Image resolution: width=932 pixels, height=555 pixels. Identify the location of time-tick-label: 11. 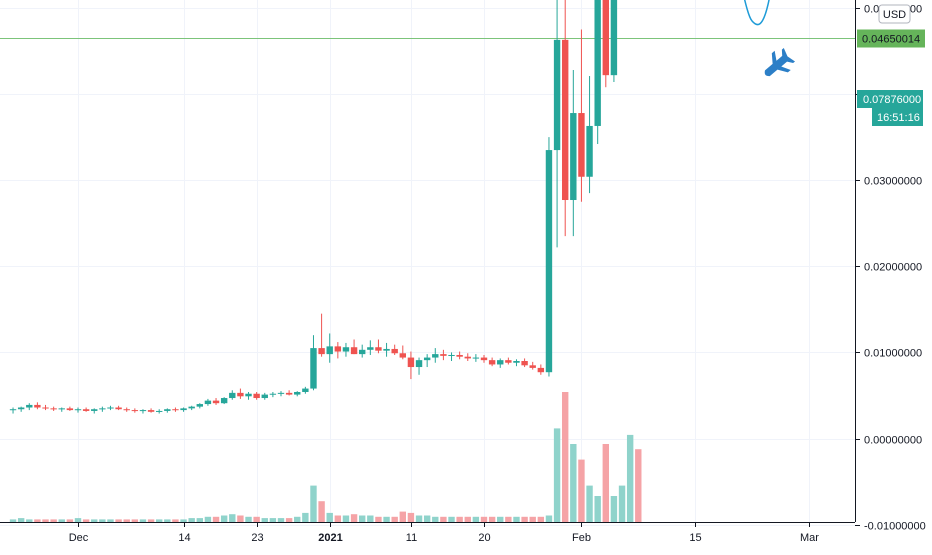
(411, 538).